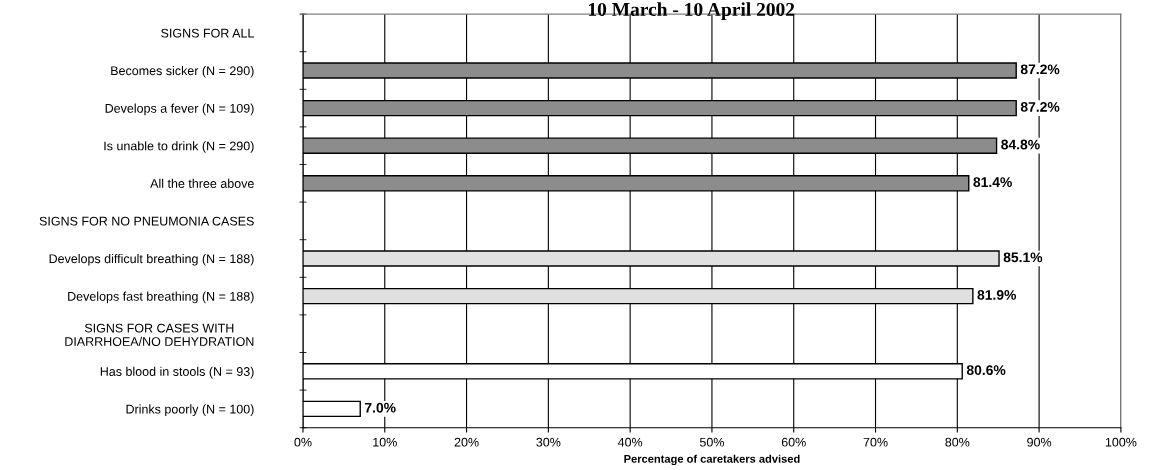 This screenshot has width=1152, height=470. What do you see at coordinates (712, 460) in the screenshot?
I see `x-axis-title: Percentage of caretakers advised` at bounding box center [712, 460].